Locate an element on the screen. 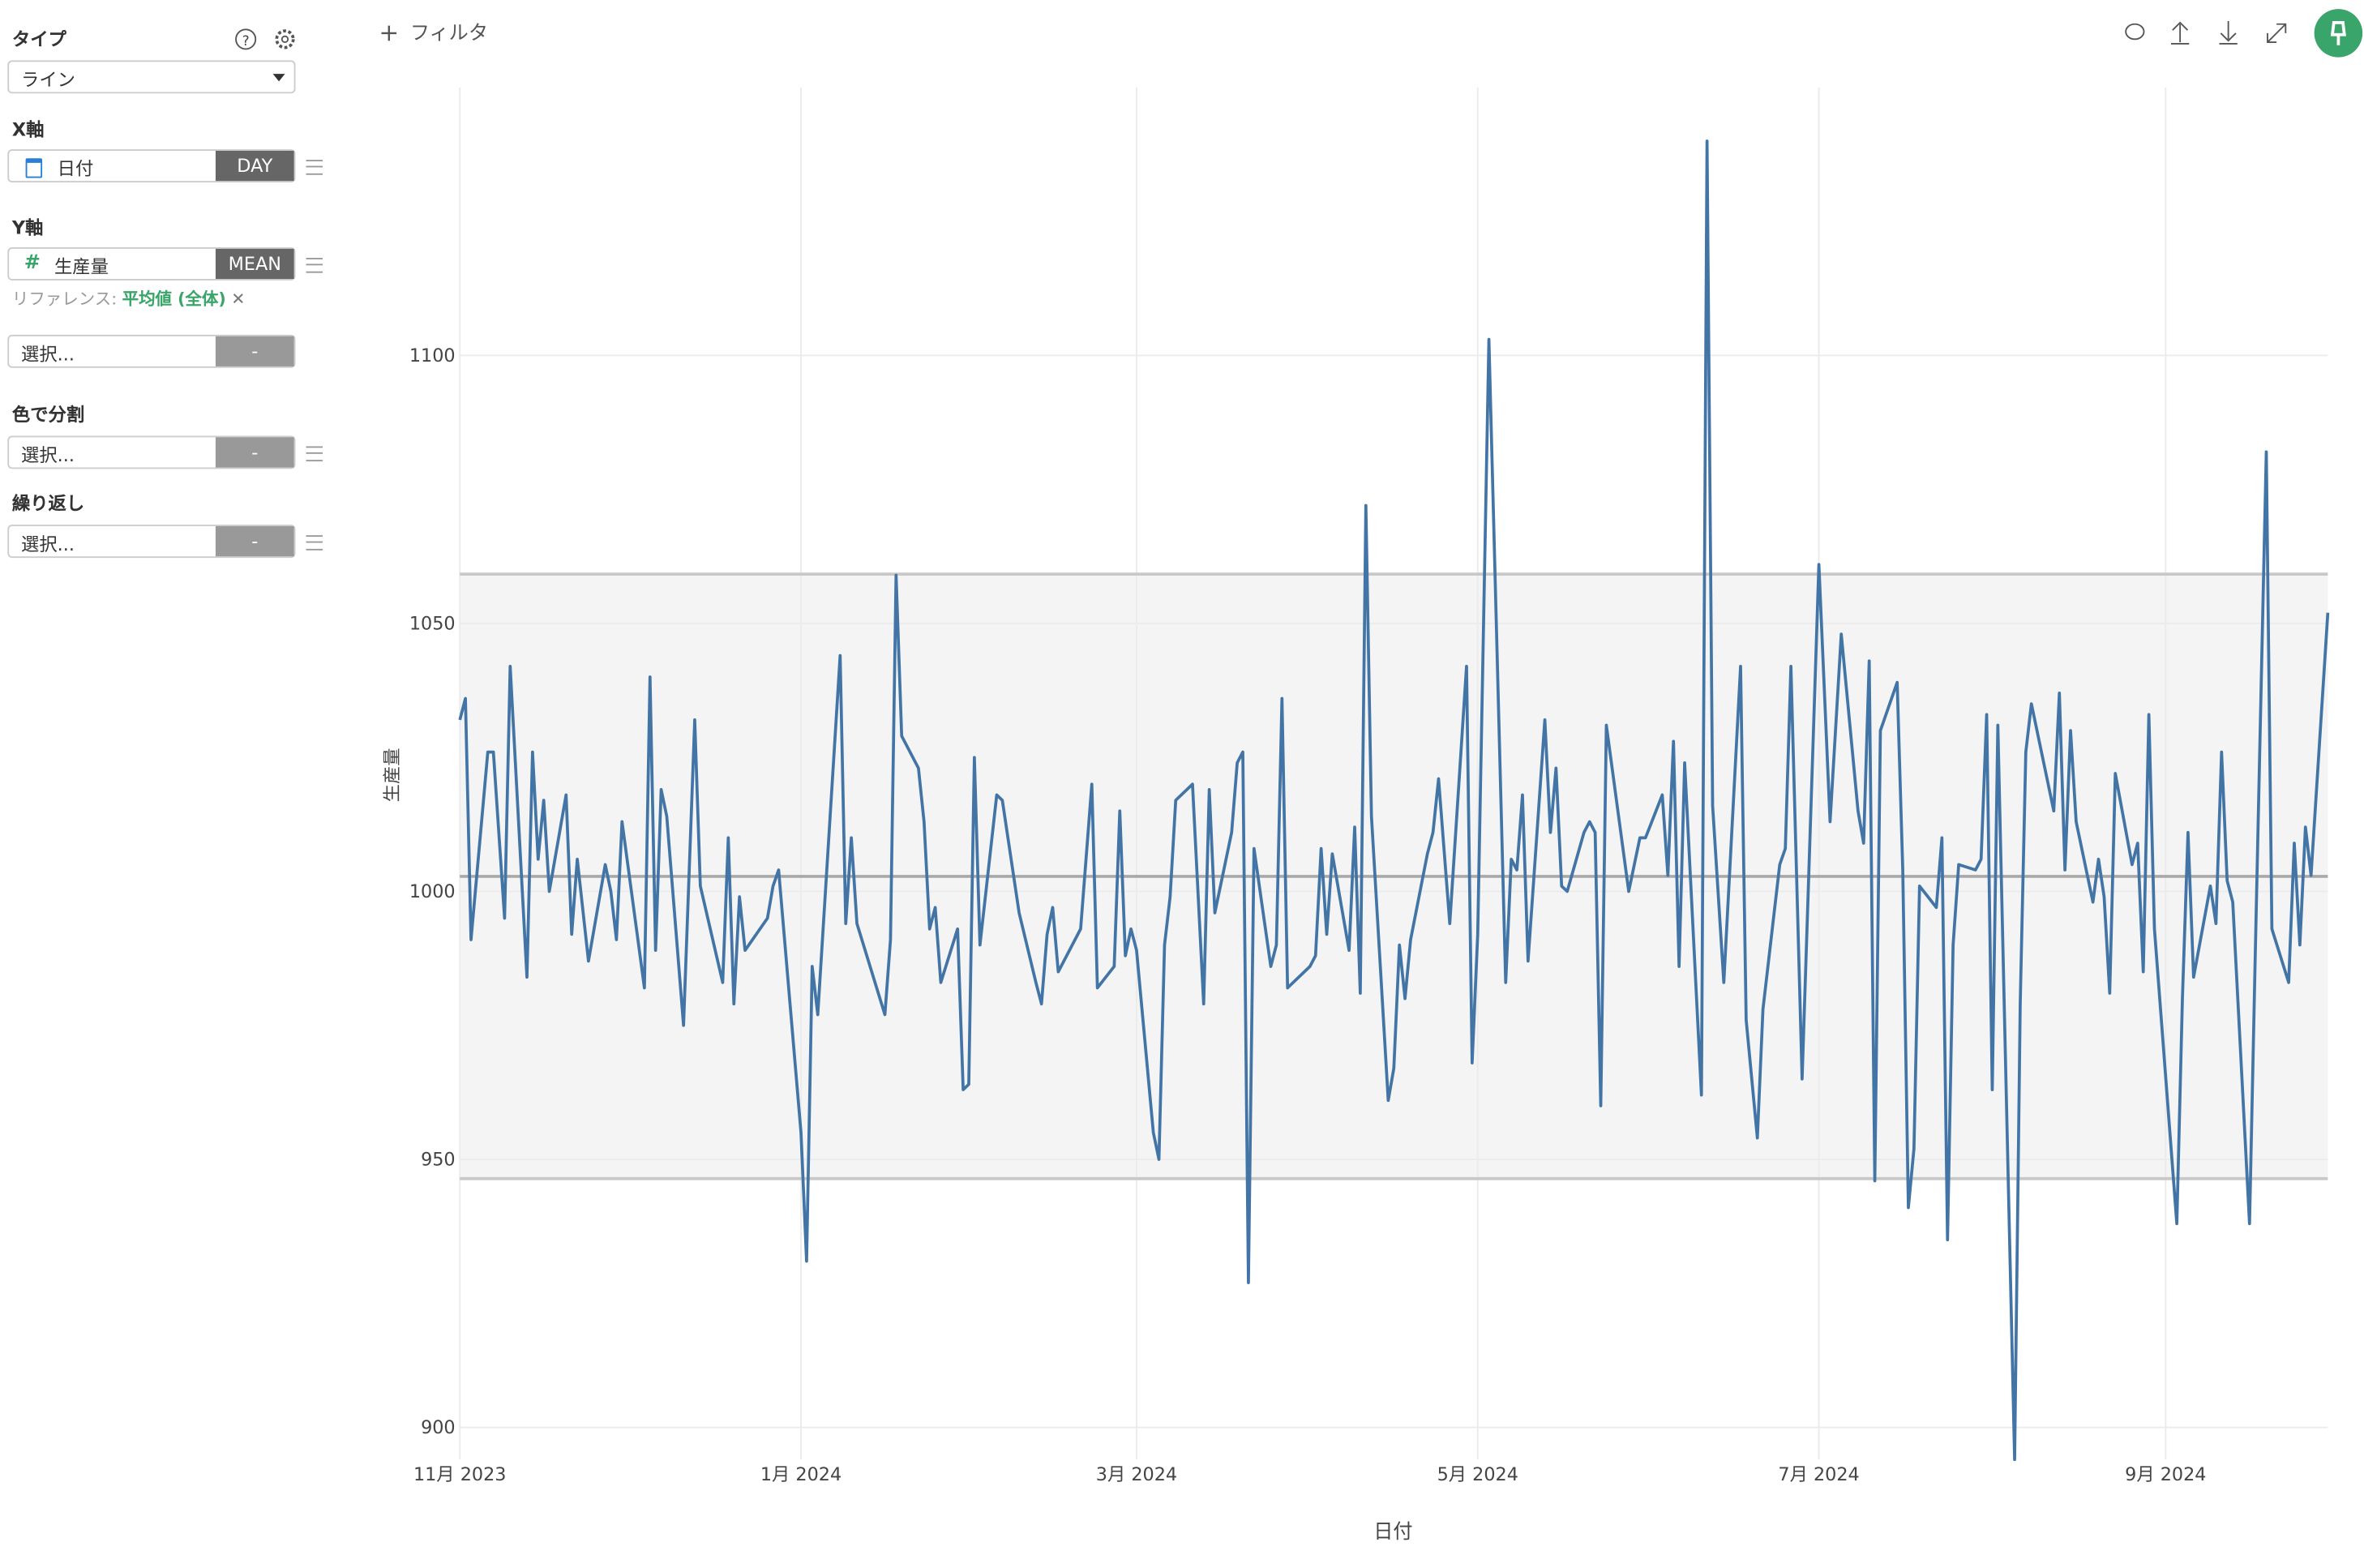 This screenshot has height=1568, width=2364. type-select: ライン is located at coordinates (151, 77).